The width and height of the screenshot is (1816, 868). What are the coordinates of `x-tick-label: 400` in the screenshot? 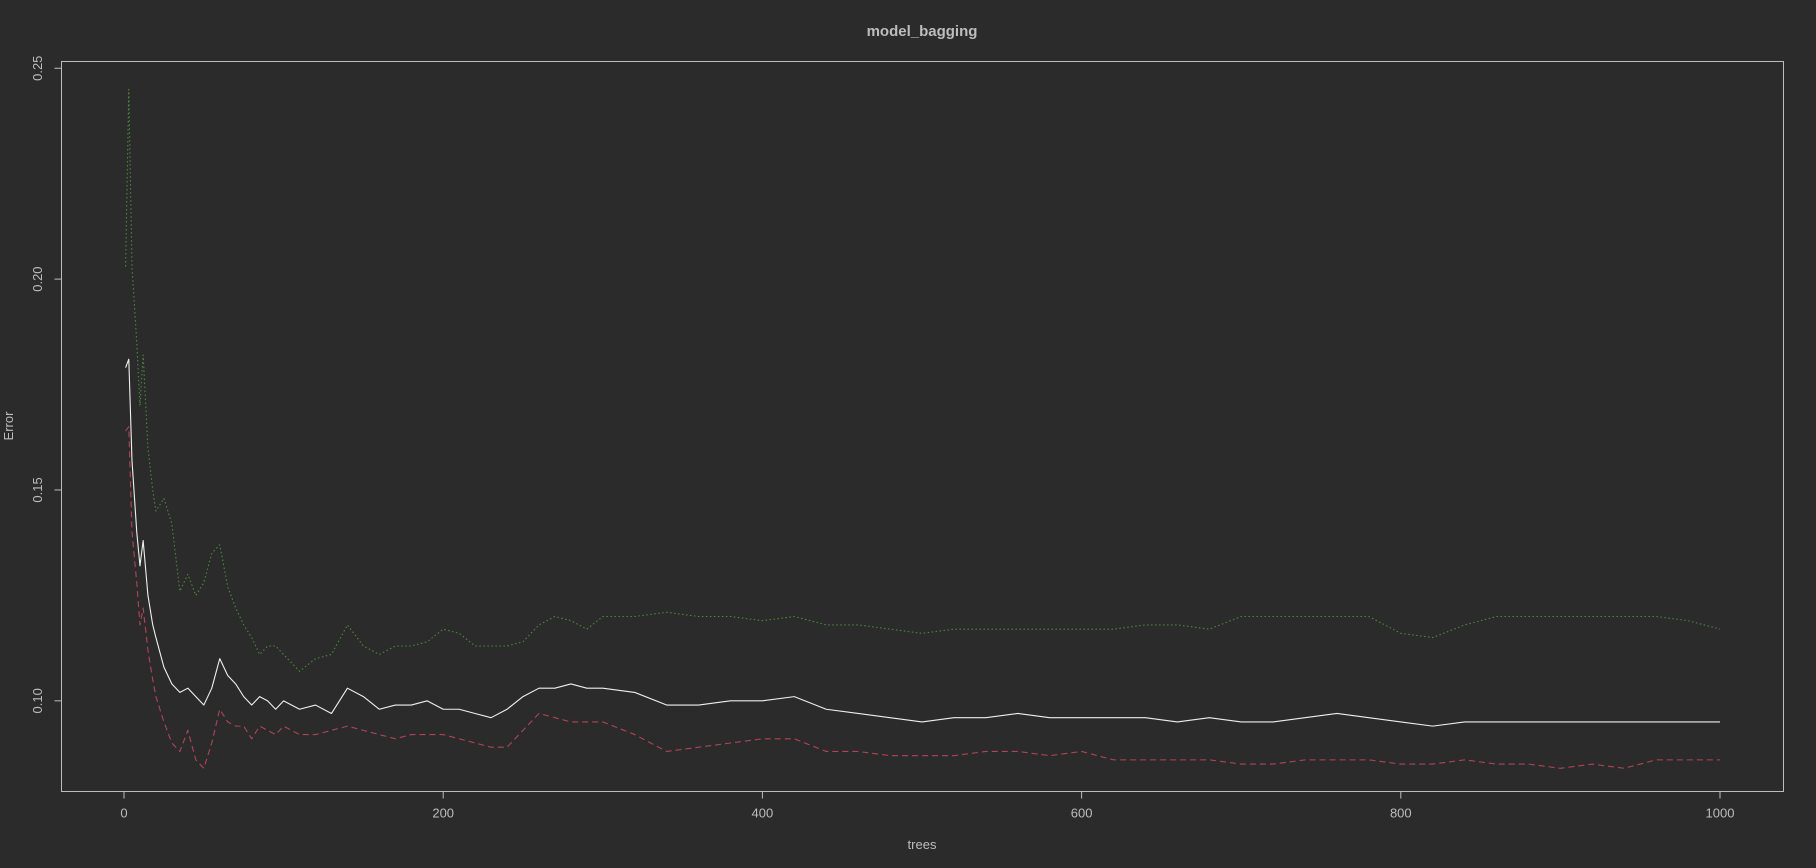 It's located at (763, 813).